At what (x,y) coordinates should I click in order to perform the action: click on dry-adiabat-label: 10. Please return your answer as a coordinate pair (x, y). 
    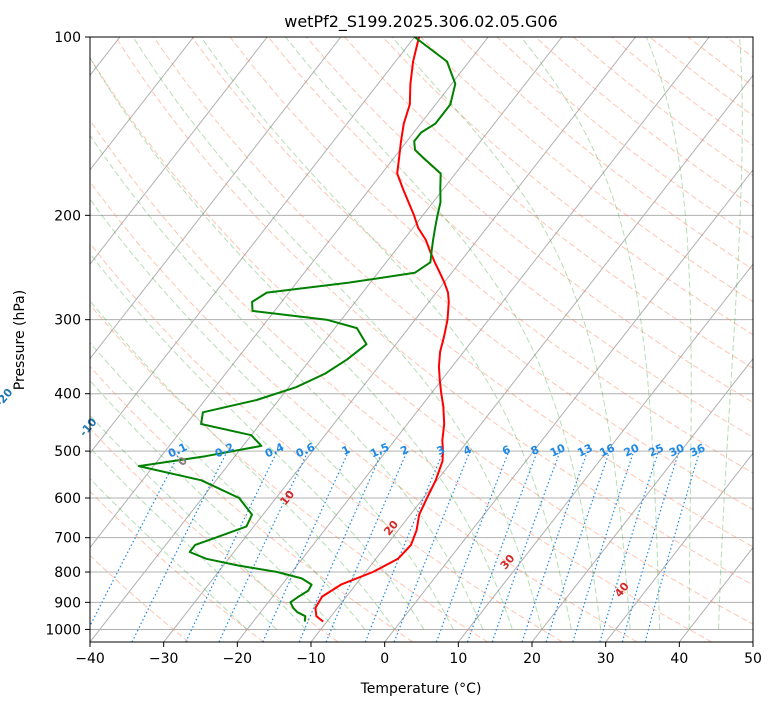
    Looking at the image, I should click on (287, 498).